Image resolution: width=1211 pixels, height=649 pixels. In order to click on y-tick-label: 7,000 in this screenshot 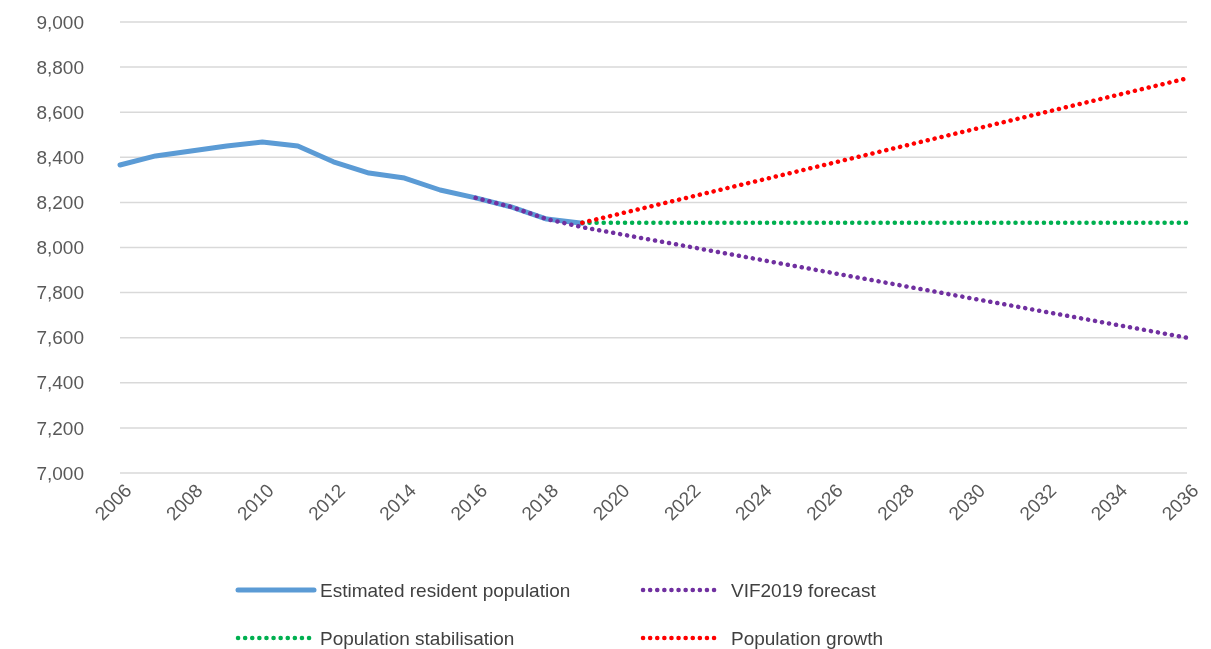, I will do `click(60, 473)`.